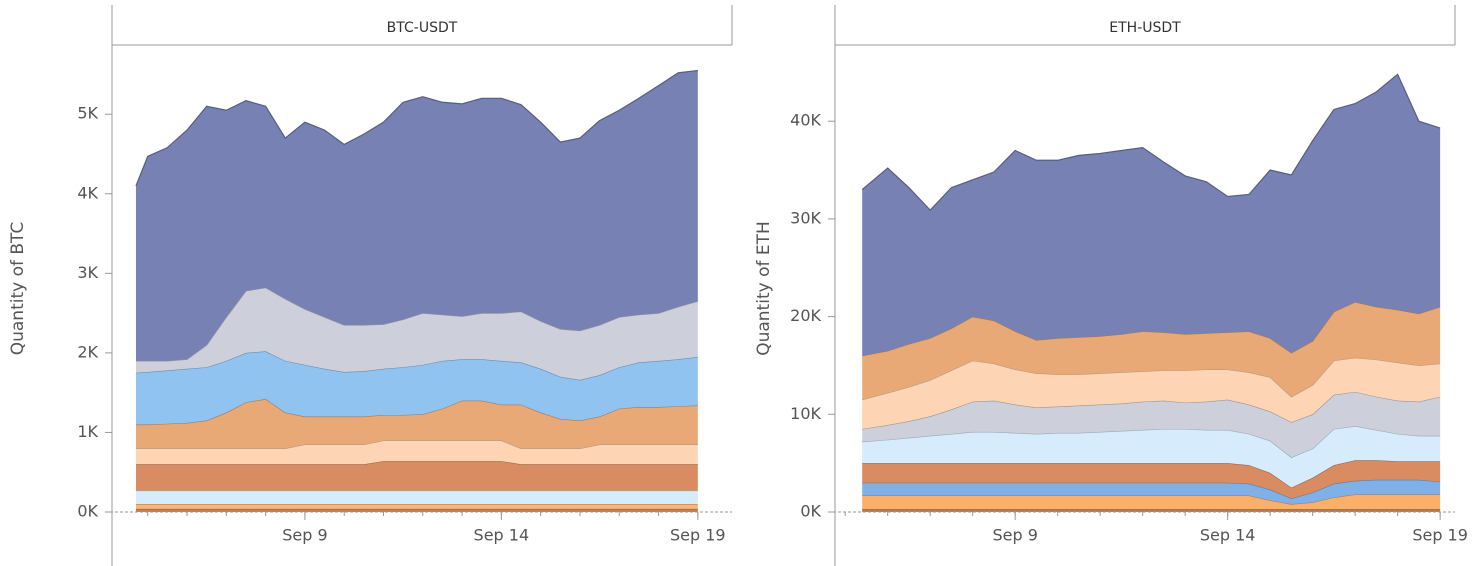 Image resolution: width=1477 pixels, height=566 pixels. I want to click on panel-title: ETH-USDT, so click(1145, 28).